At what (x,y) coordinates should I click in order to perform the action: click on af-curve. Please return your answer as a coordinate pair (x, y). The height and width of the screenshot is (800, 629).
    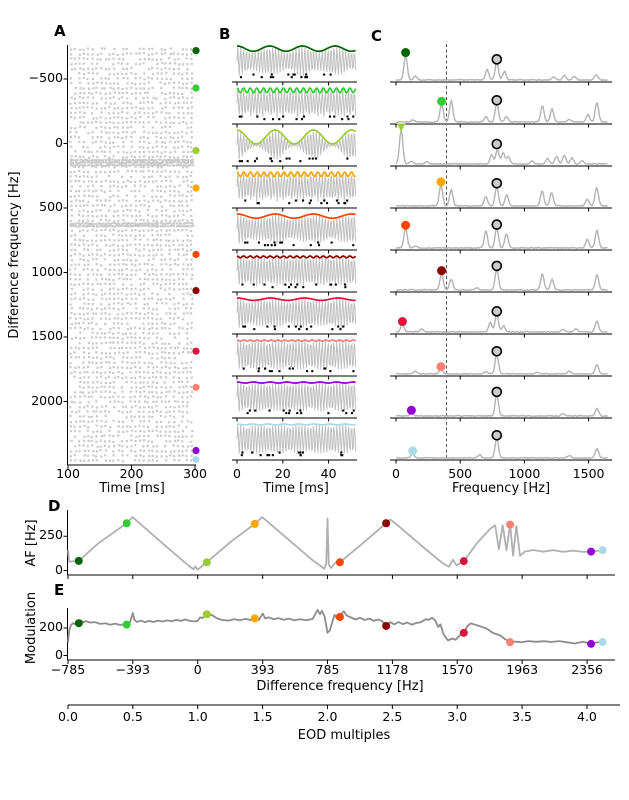
    Looking at the image, I should click on (339, 544).